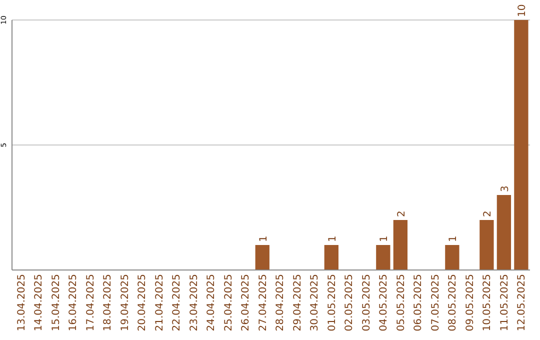 The image size is (540, 340). I want to click on x-tick-label: 13.04.2025, so click(22, 303).